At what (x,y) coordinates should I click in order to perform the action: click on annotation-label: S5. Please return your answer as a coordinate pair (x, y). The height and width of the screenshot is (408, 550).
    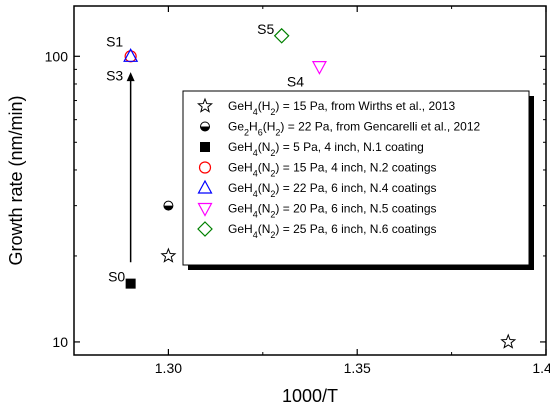
    Looking at the image, I should click on (265, 29).